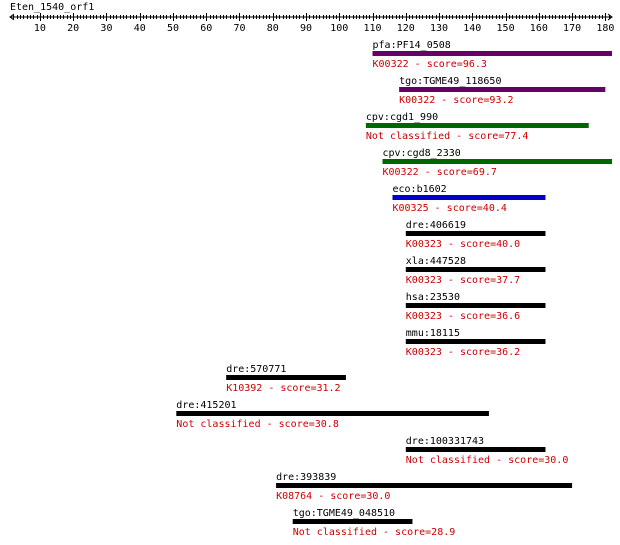  I want to click on axis-tick-label: 180, so click(605, 28).